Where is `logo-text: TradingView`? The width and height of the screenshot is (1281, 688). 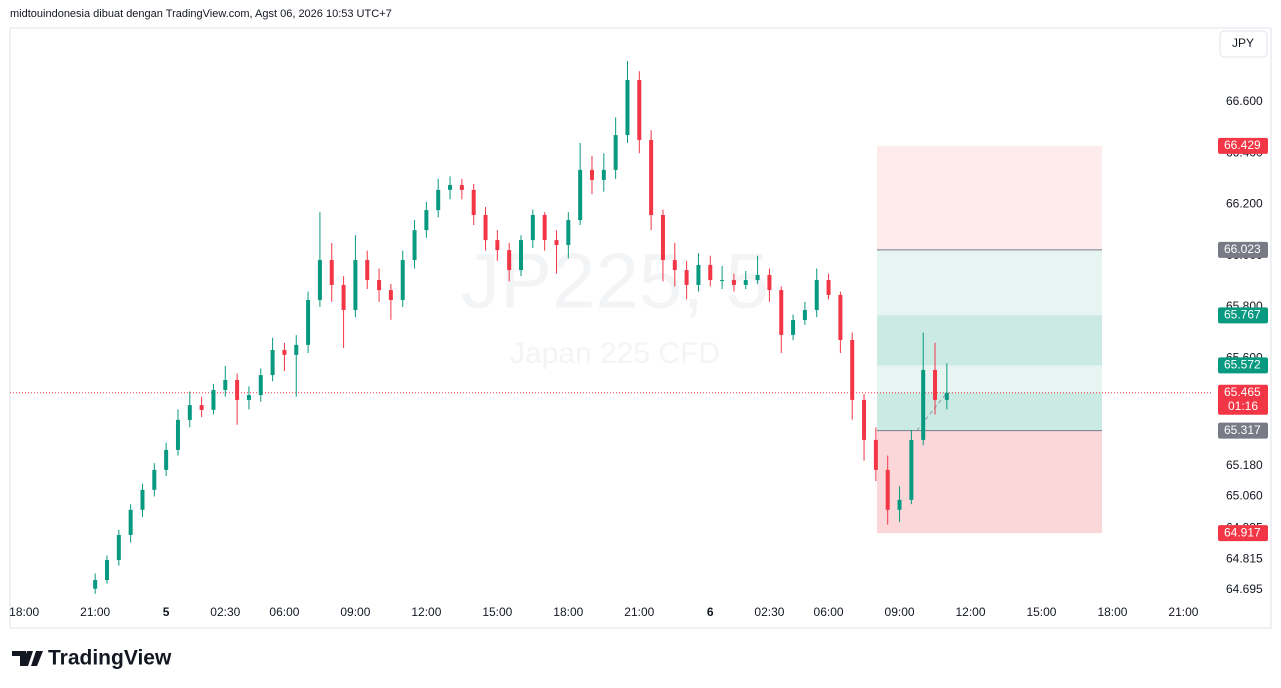
logo-text: TradingView is located at coordinates (110, 658).